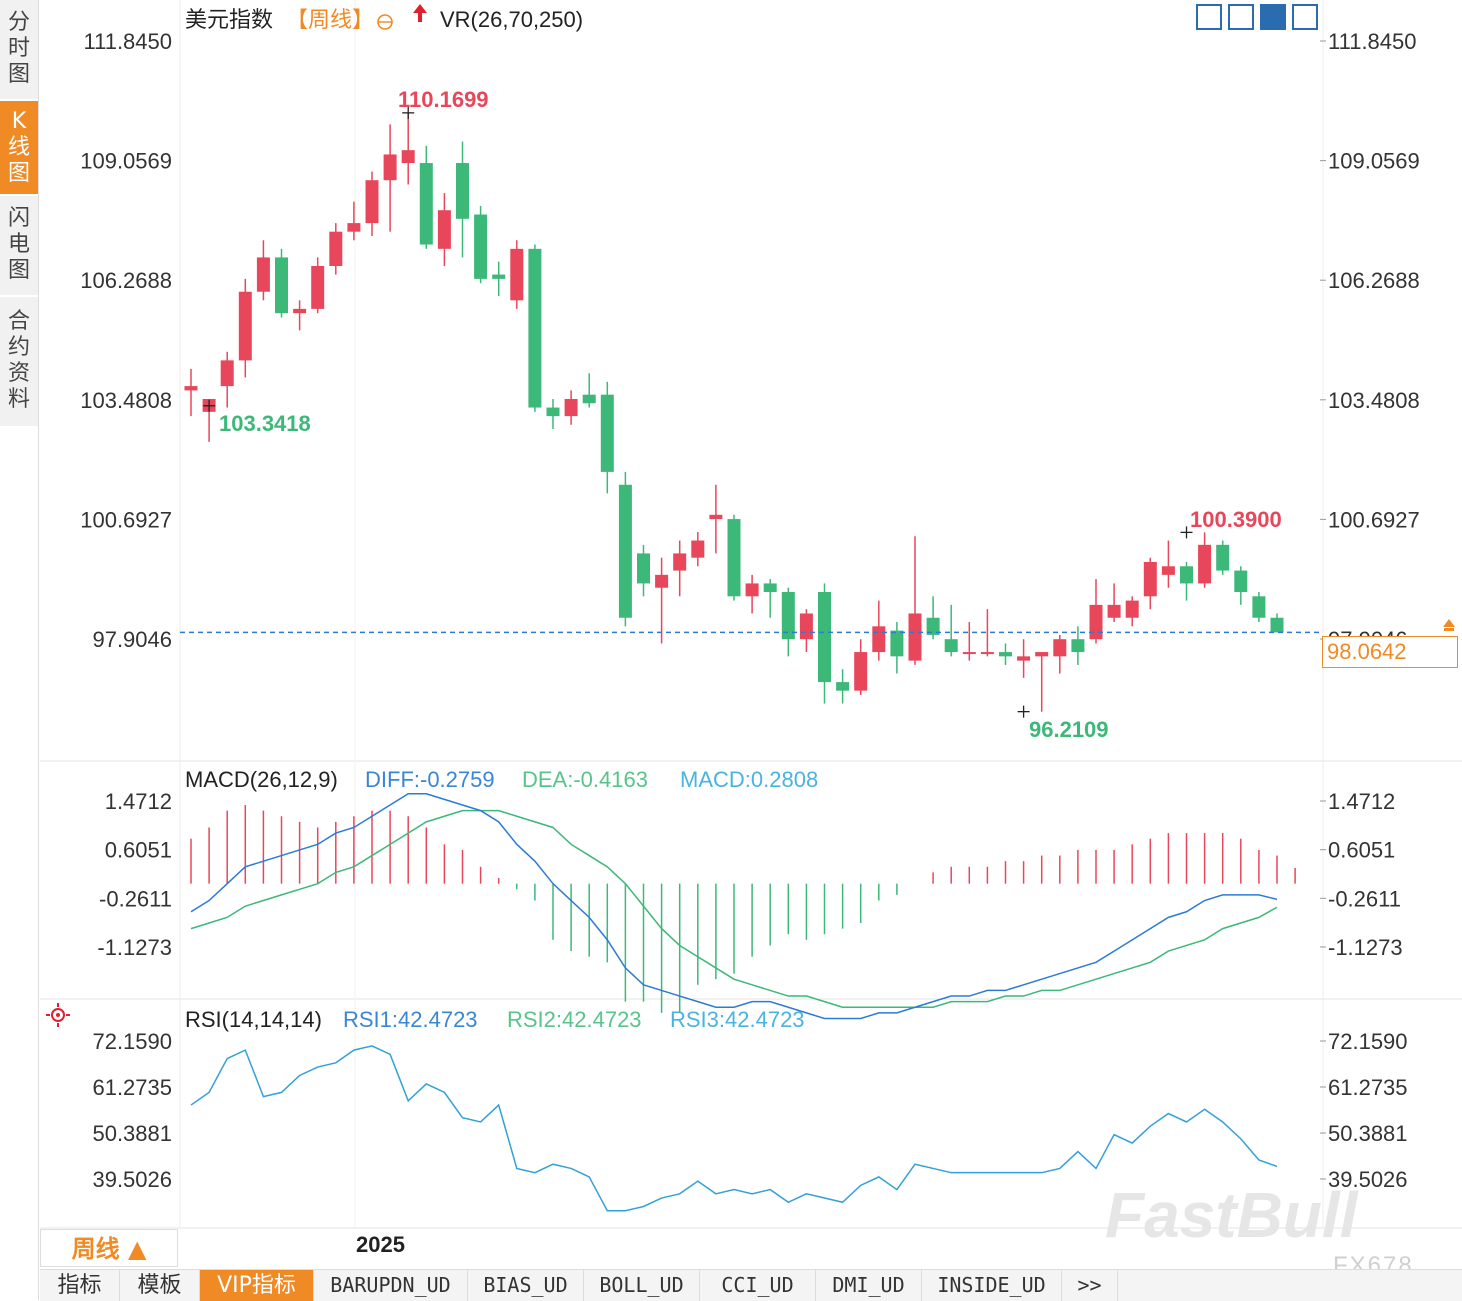 The height and width of the screenshot is (1301, 1462). I want to click on y-tick-left: 72.1590, so click(132, 1041).